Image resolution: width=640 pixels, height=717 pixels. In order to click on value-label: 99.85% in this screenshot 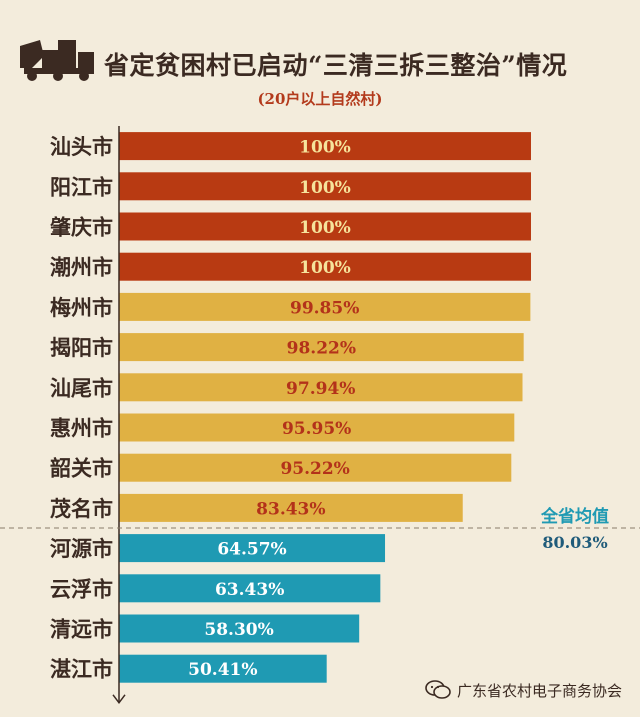, I will do `click(324, 308)`.